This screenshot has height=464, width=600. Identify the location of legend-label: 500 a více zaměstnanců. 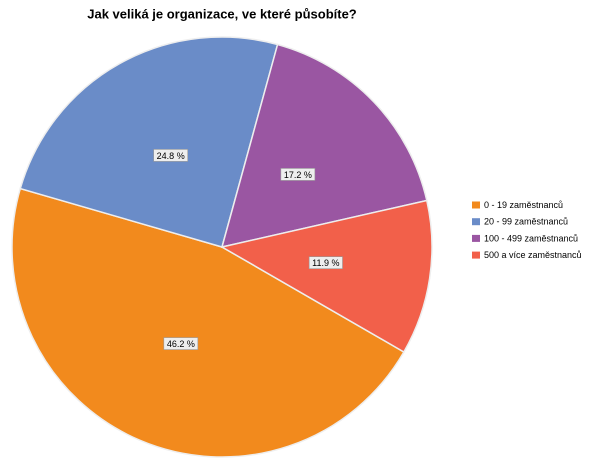
(533, 255).